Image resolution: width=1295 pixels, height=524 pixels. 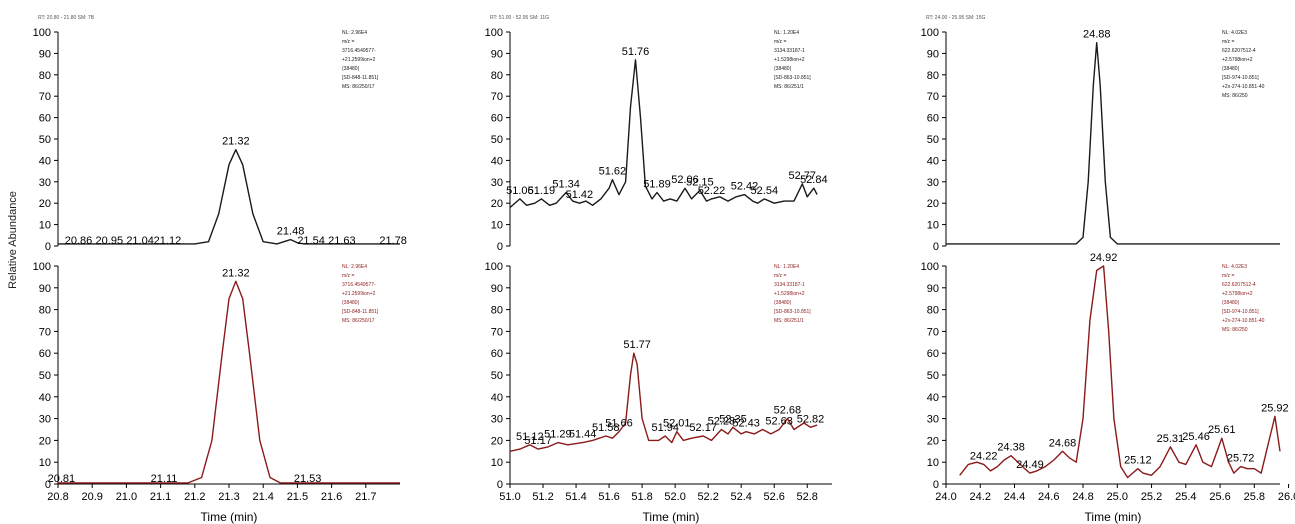 What do you see at coordinates (674, 497) in the screenshot?
I see `x-tick-label: 52.0` at bounding box center [674, 497].